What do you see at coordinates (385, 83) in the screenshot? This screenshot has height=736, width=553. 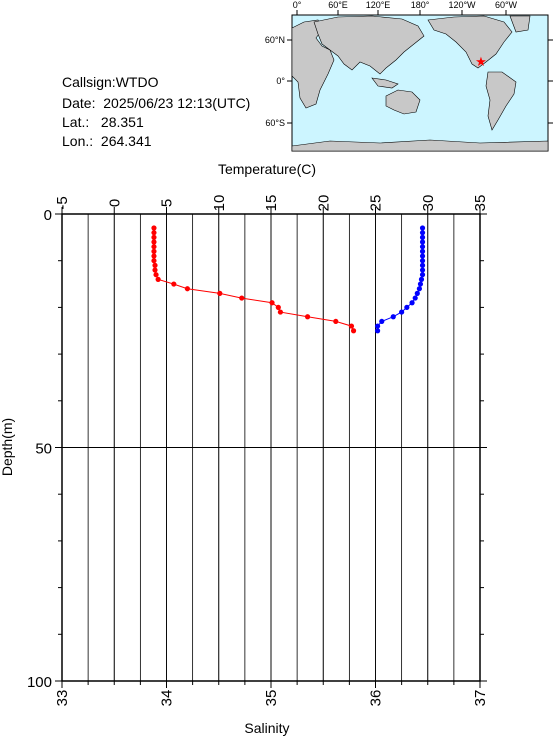 I see `land-indonesia` at bounding box center [385, 83].